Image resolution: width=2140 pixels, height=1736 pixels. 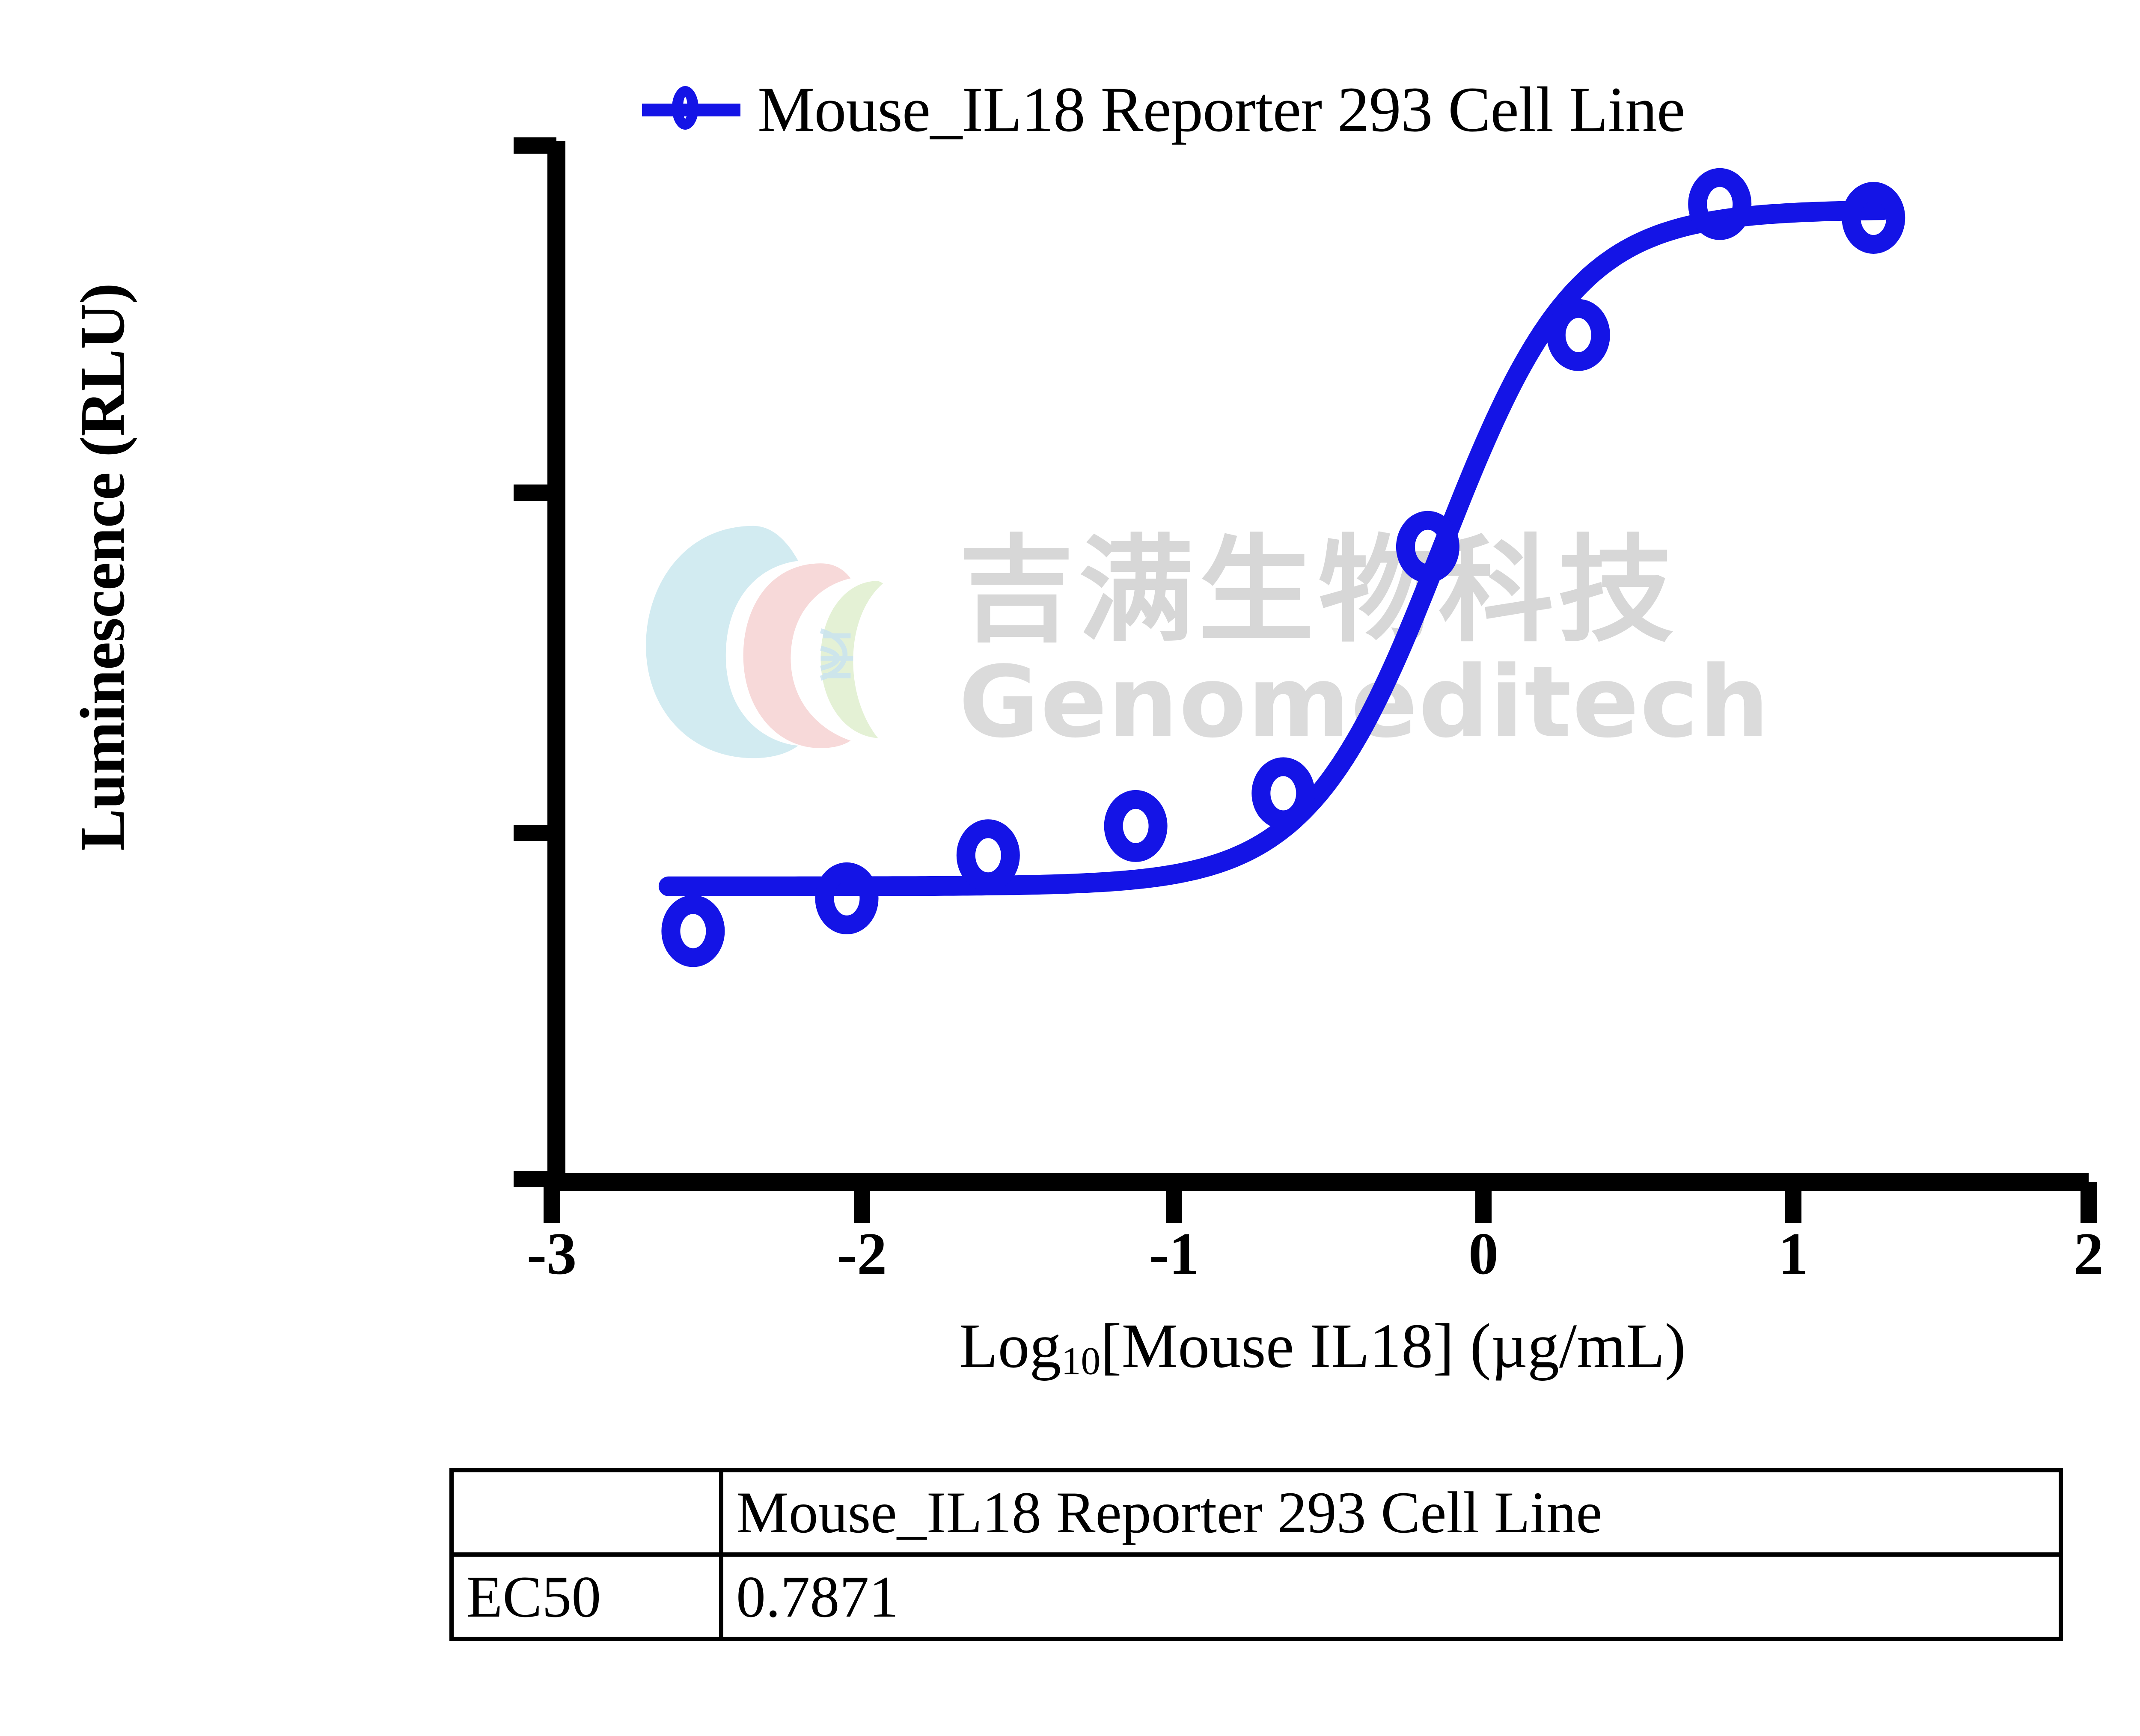 I want to click on y-axis-ticks, so click(x=535, y=662).